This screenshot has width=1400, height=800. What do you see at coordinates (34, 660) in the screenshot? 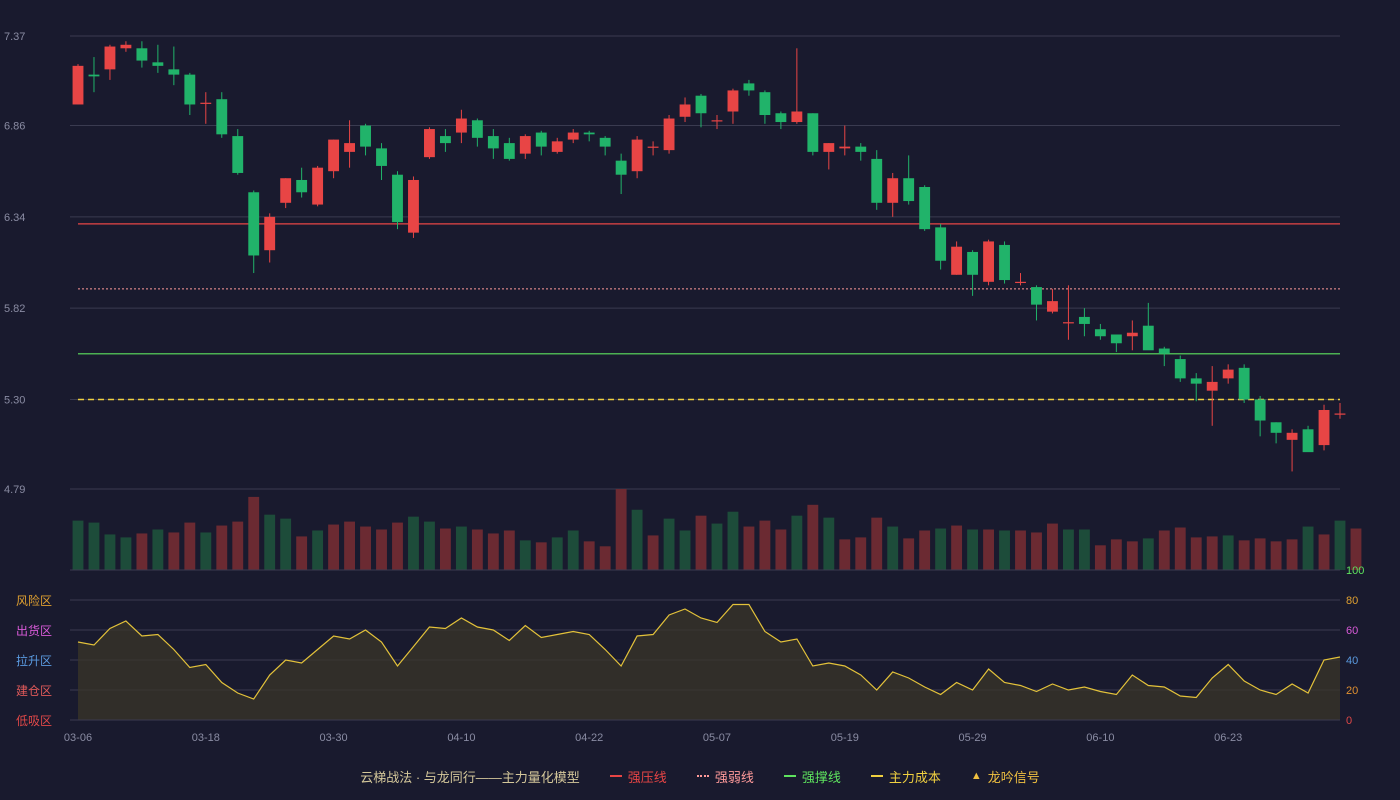
I see `zone-label: 拉升区` at bounding box center [34, 660].